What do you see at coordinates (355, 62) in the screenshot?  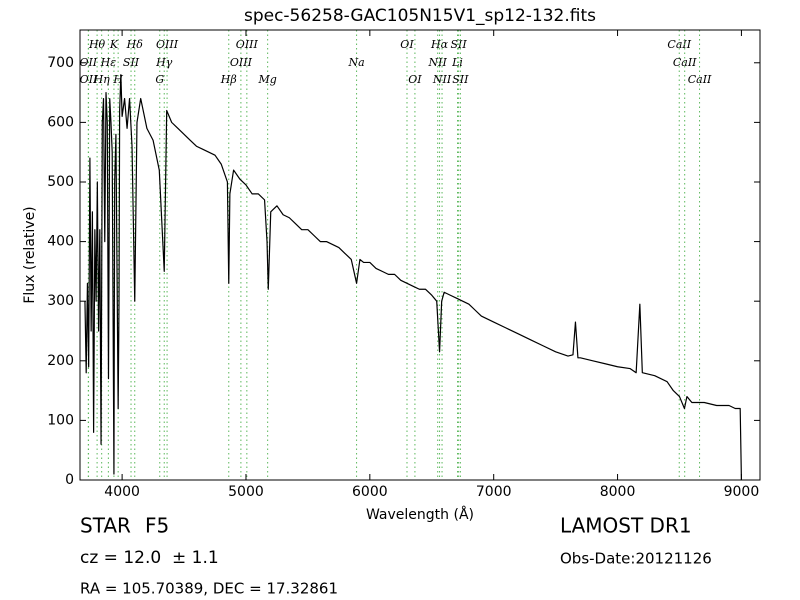 I see `spectral-line-label: Na` at bounding box center [355, 62].